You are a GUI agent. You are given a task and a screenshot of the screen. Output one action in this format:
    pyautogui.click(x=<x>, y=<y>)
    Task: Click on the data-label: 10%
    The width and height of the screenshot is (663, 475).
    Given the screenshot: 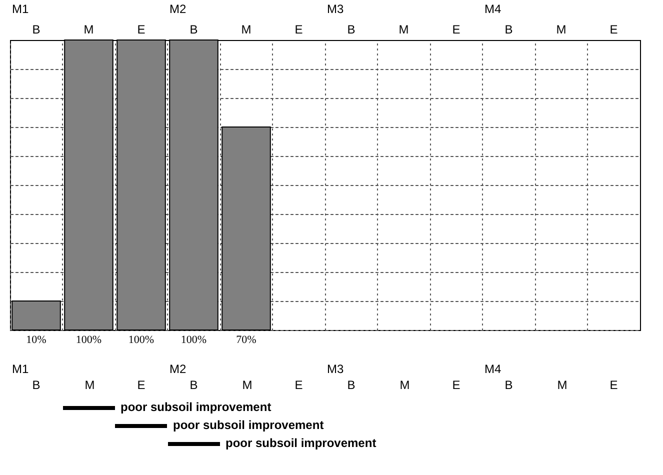 What is the action you would take?
    pyautogui.click(x=36, y=340)
    